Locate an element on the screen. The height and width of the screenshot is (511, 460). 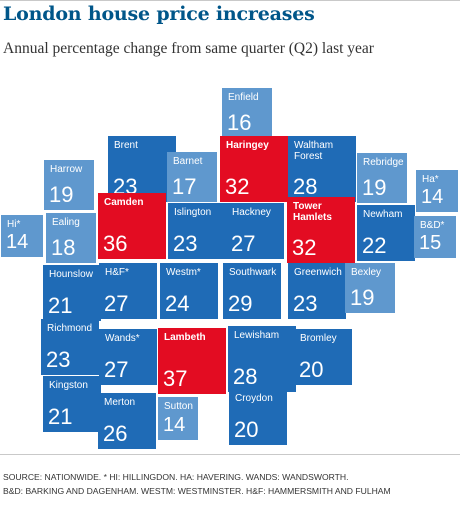
tile-label: Harrow is located at coordinates (66, 169).